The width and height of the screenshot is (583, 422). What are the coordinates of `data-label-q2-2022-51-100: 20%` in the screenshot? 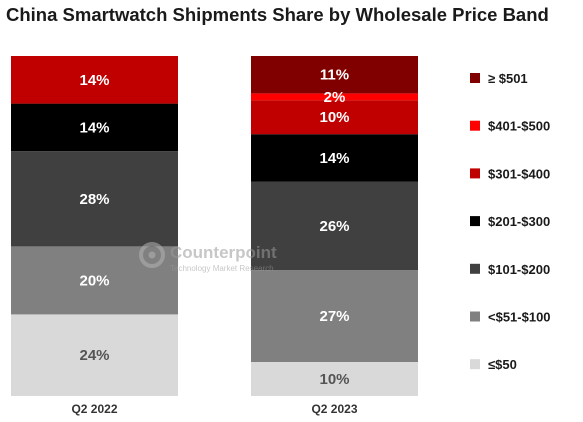 It's located at (94, 280).